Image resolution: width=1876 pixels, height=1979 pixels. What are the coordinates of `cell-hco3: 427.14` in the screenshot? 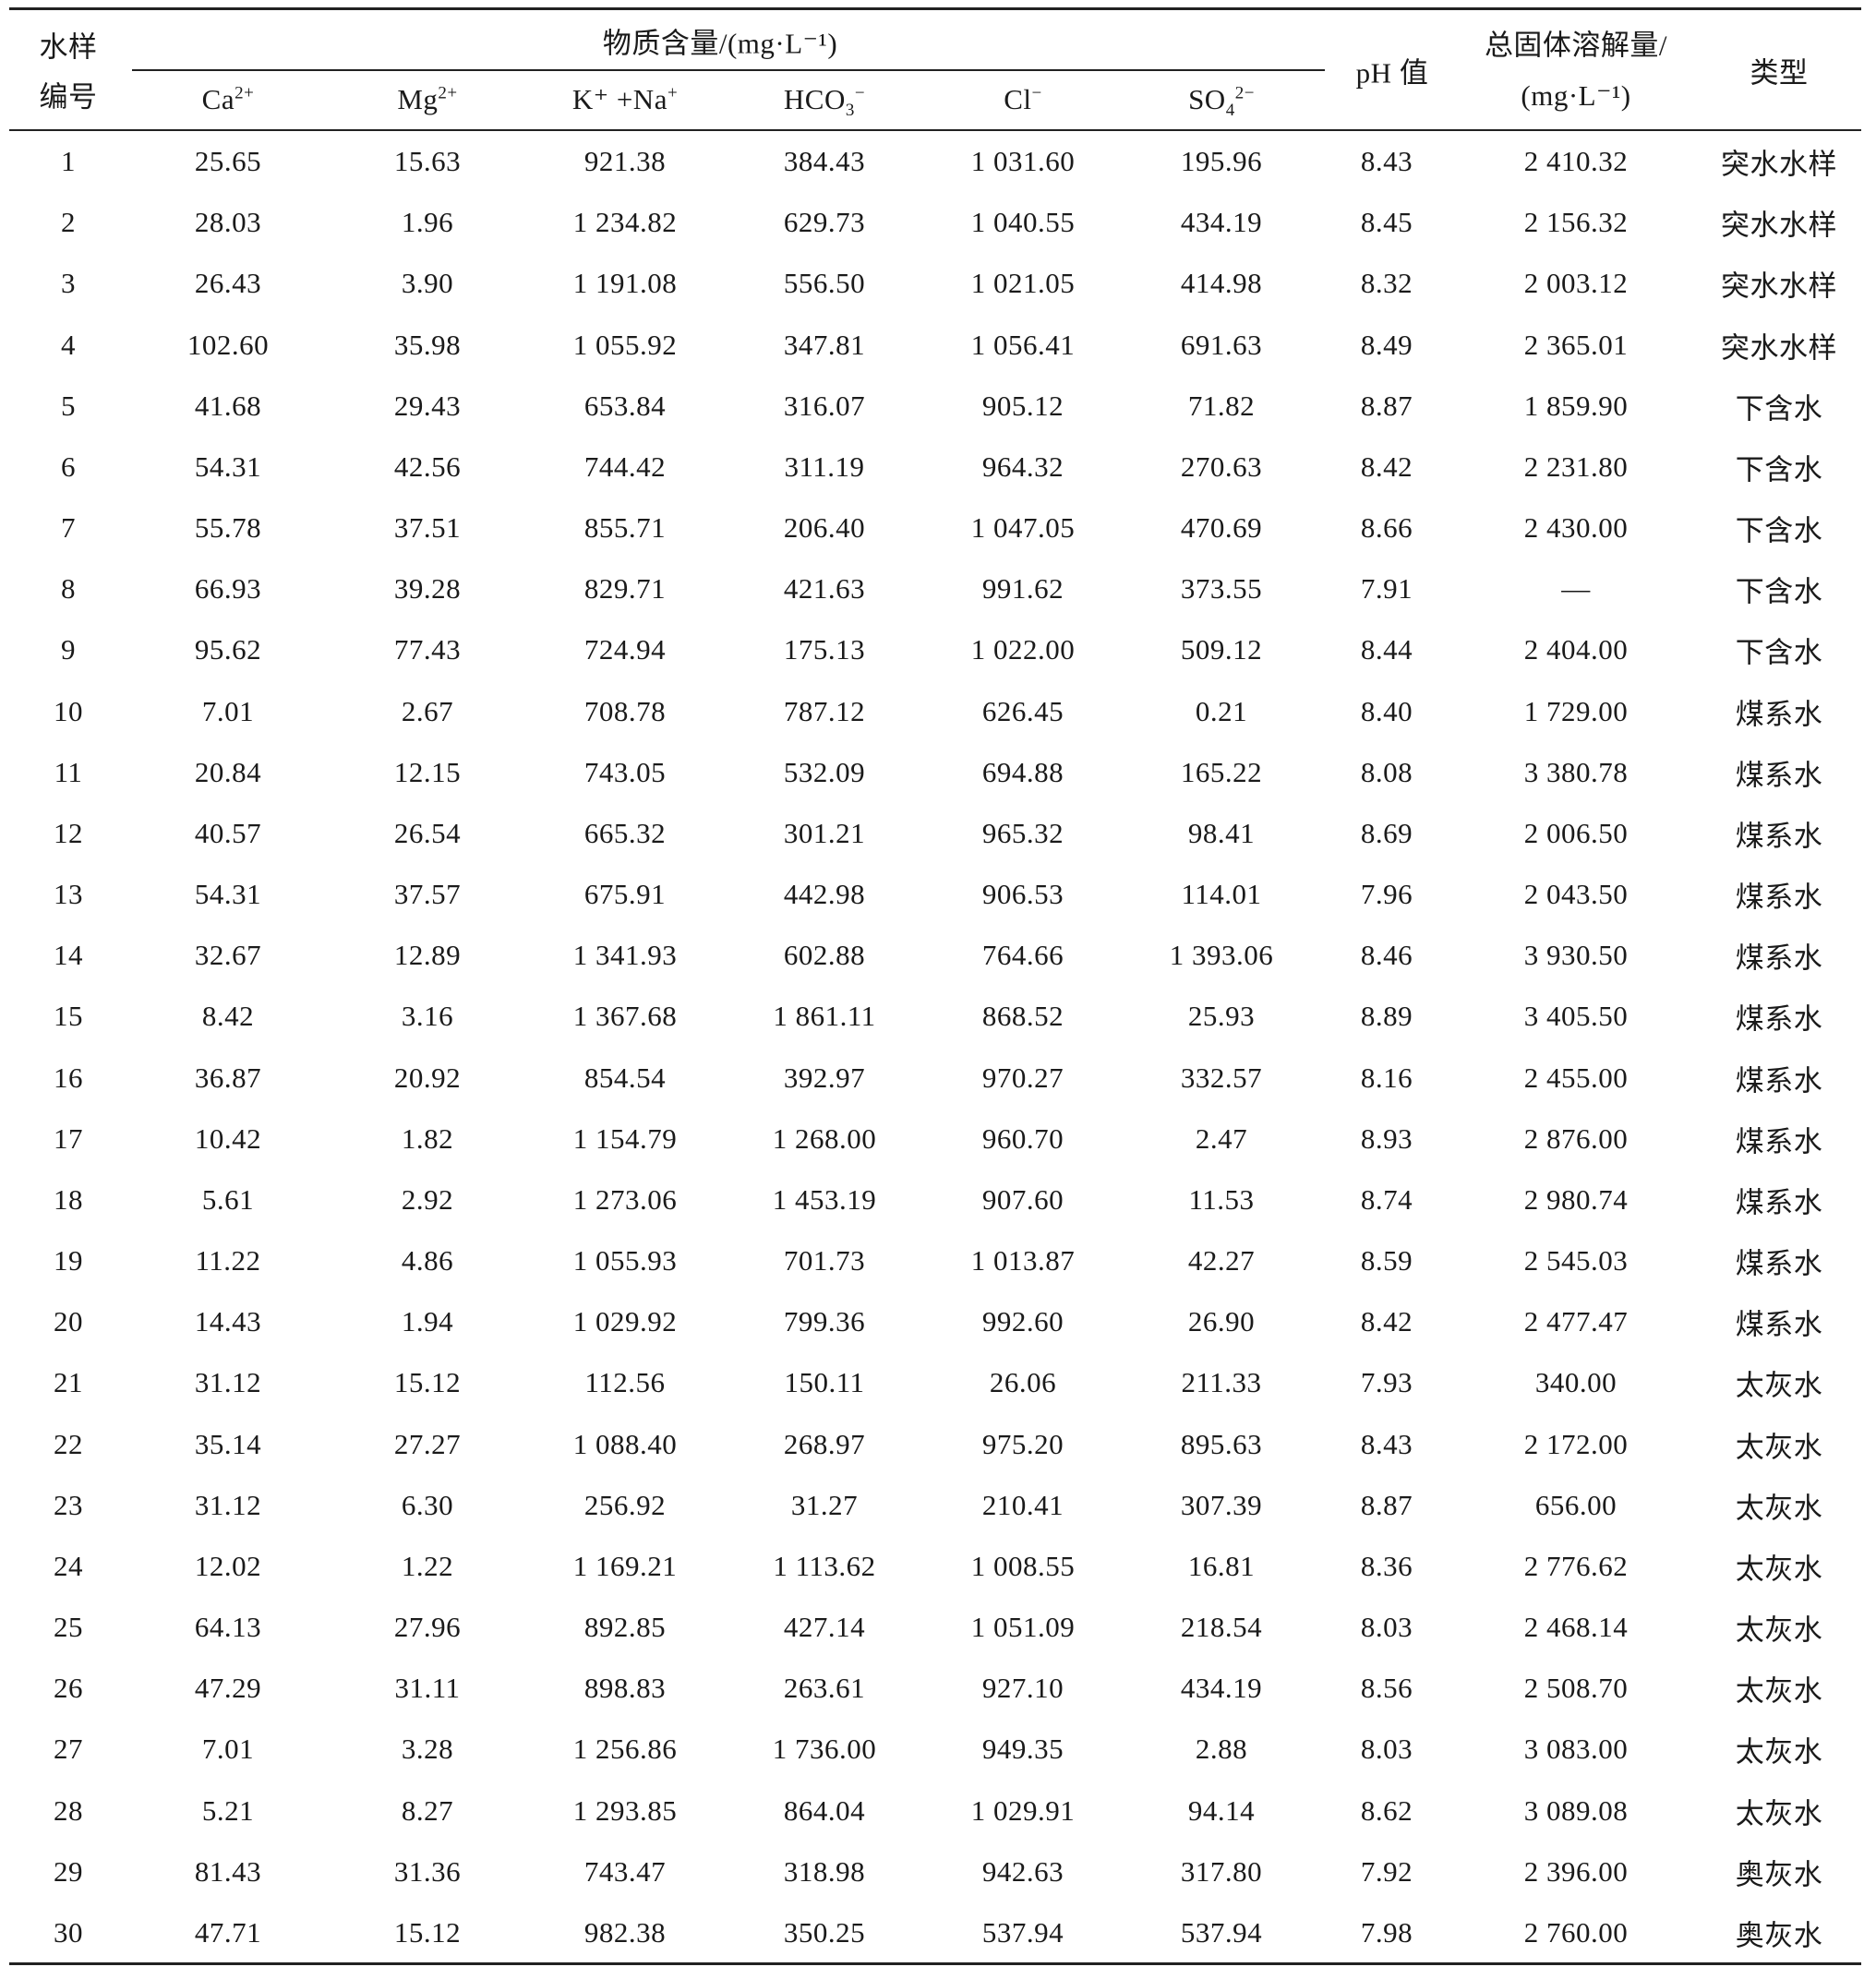 It's located at (824, 1627).